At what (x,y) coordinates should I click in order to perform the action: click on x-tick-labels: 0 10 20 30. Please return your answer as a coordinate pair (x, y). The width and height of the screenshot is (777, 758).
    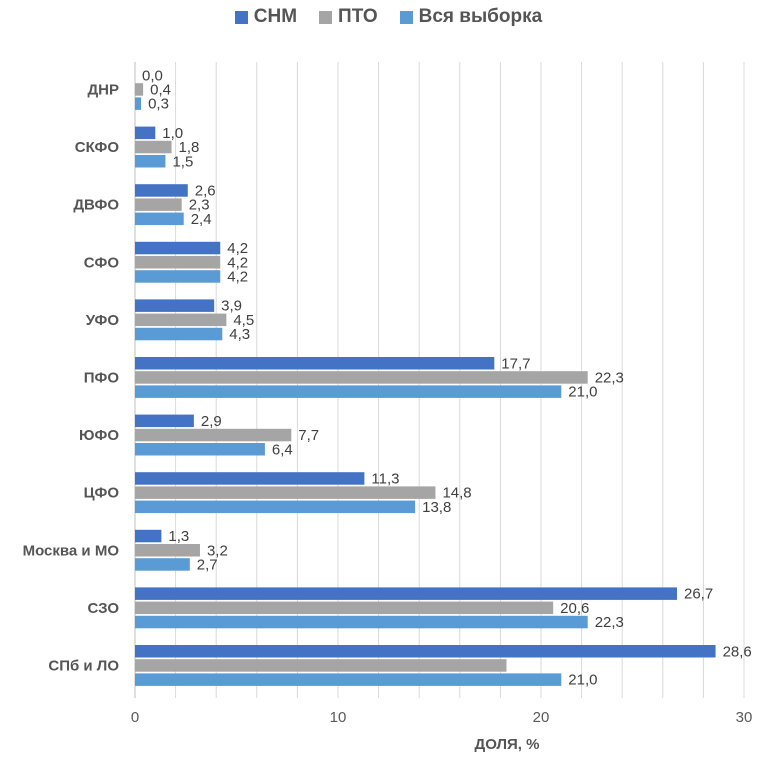
    Looking at the image, I should click on (442, 717).